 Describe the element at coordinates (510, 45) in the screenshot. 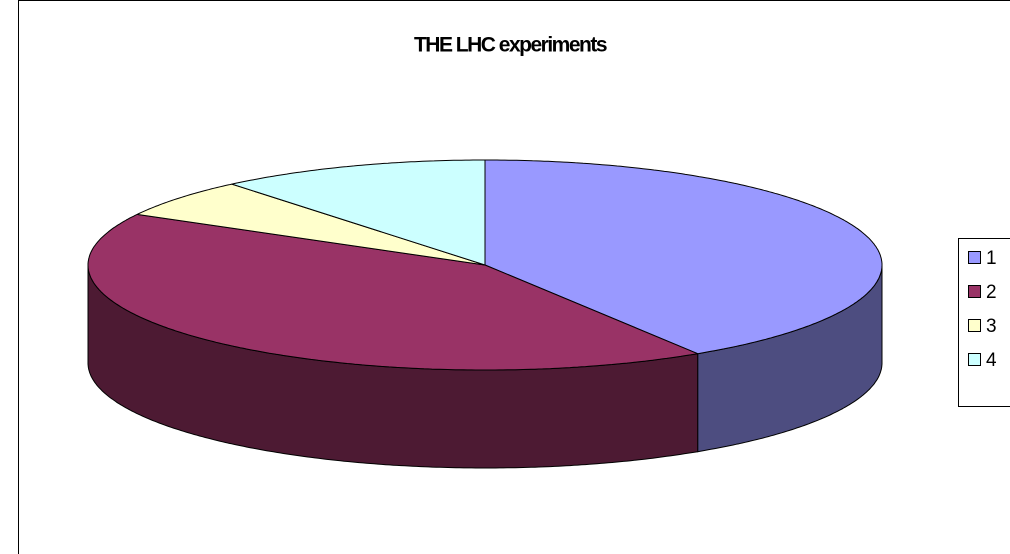

I see `chart-title: THE LHC experiments` at that location.